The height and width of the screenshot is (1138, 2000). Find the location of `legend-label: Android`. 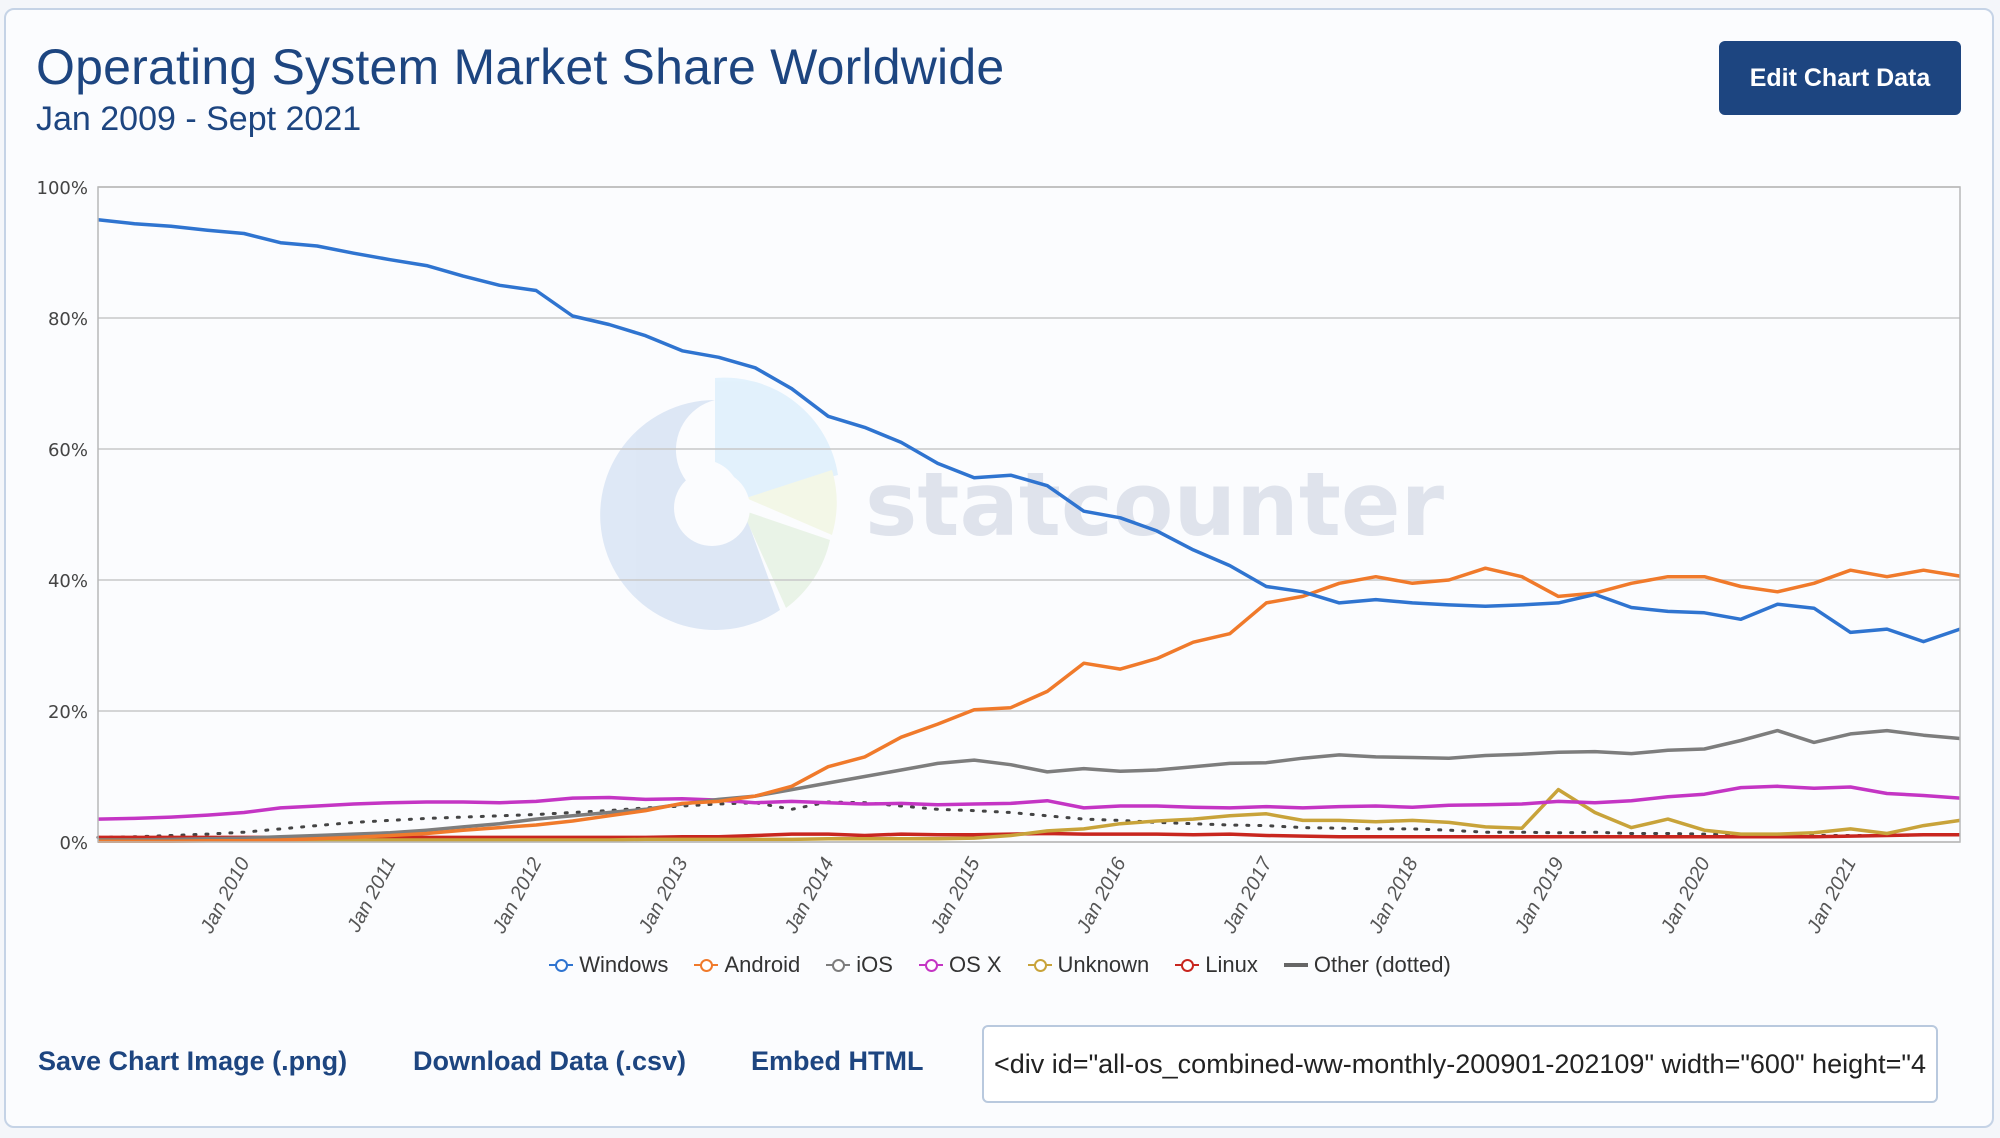

legend-label: Android is located at coordinates (762, 964).